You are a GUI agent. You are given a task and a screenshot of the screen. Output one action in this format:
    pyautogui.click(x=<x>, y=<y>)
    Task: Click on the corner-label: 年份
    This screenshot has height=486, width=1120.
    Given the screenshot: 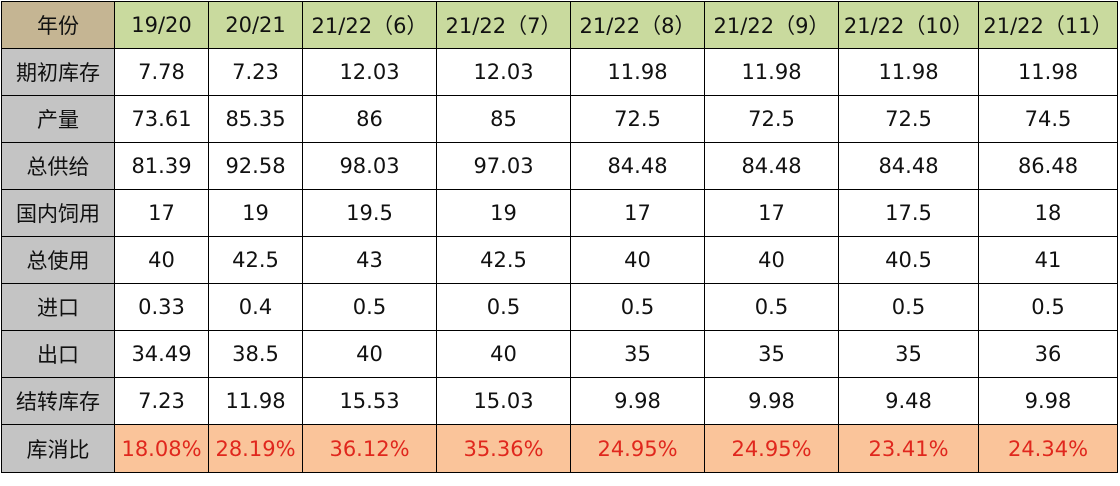 What is the action you would take?
    pyautogui.click(x=58, y=25)
    